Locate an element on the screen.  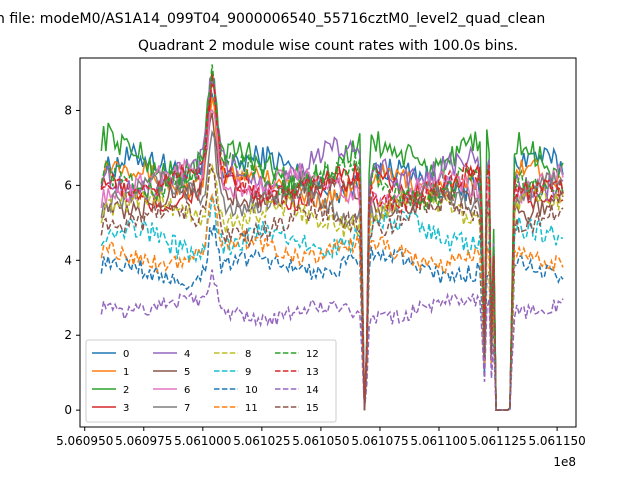
x-tick-label: 5.060975 is located at coordinates (143, 441).